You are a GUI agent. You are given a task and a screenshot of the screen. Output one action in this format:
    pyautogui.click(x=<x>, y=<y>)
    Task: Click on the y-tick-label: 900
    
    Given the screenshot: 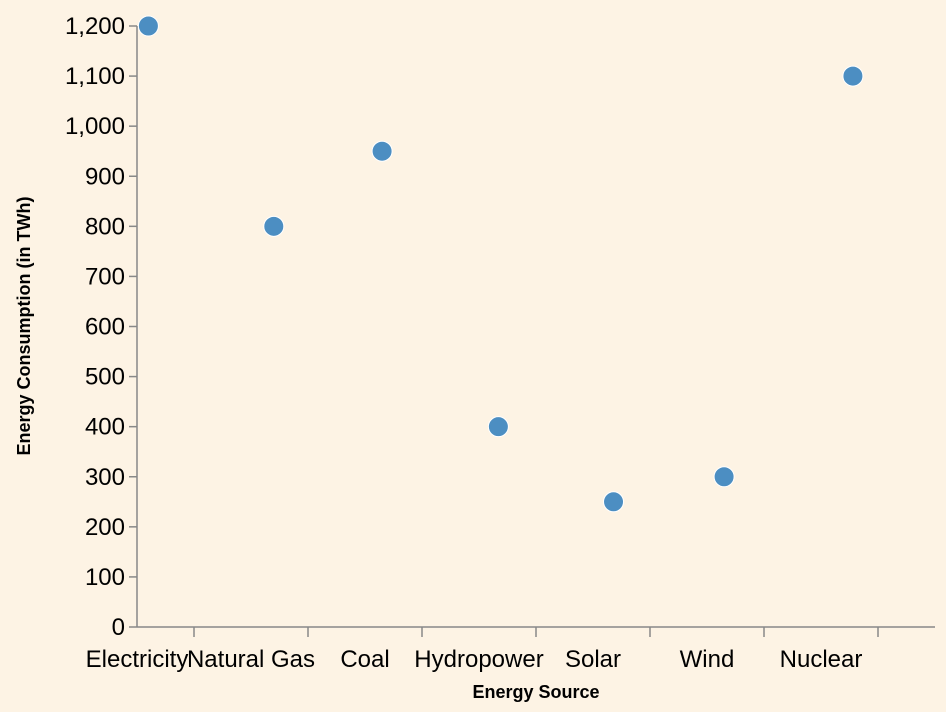 What is the action you would take?
    pyautogui.click(x=105, y=176)
    